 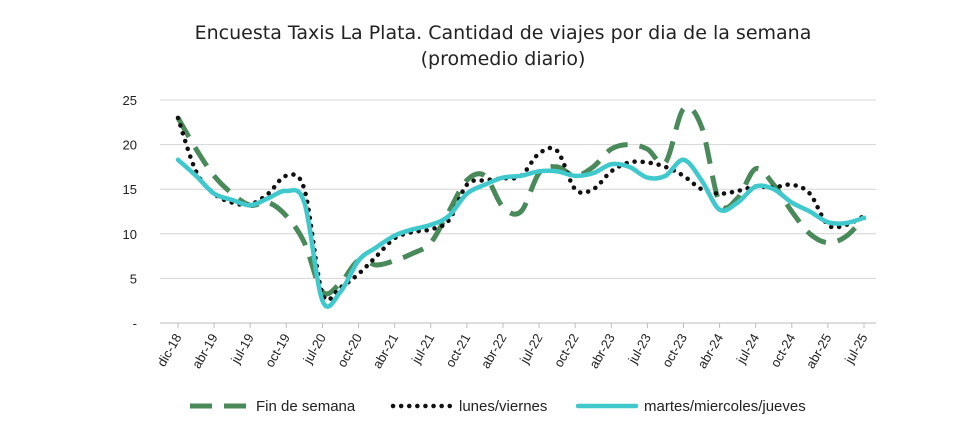 What do you see at coordinates (385, 351) in the screenshot?
I see `x-tick-label: abr-21` at bounding box center [385, 351].